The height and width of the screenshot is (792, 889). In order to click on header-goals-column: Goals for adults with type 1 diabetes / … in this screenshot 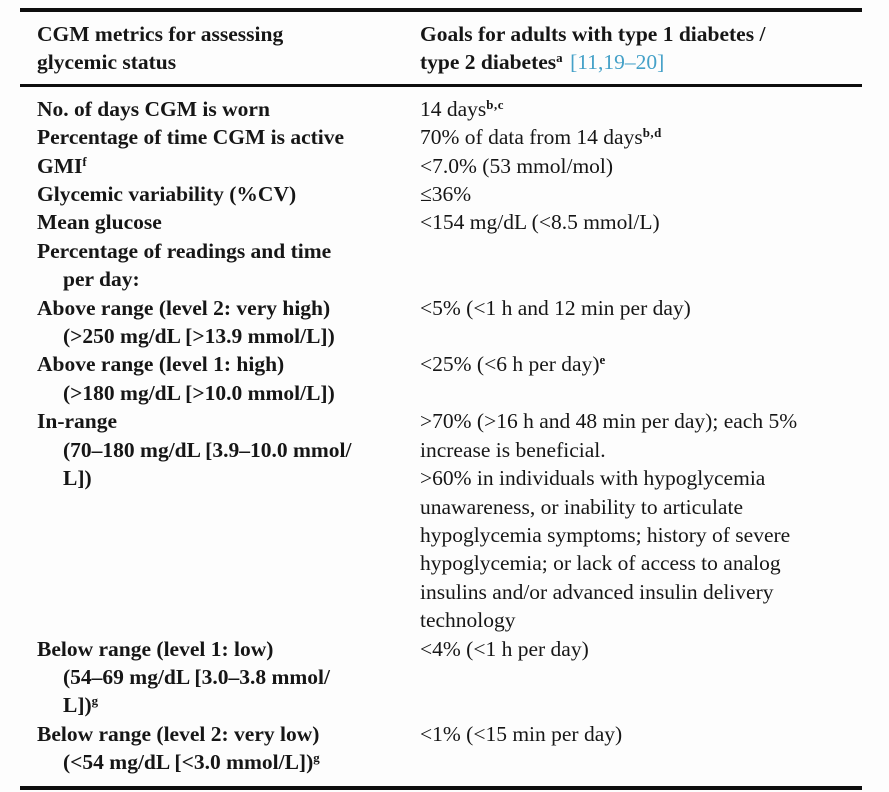, I will do `click(641, 48)`.